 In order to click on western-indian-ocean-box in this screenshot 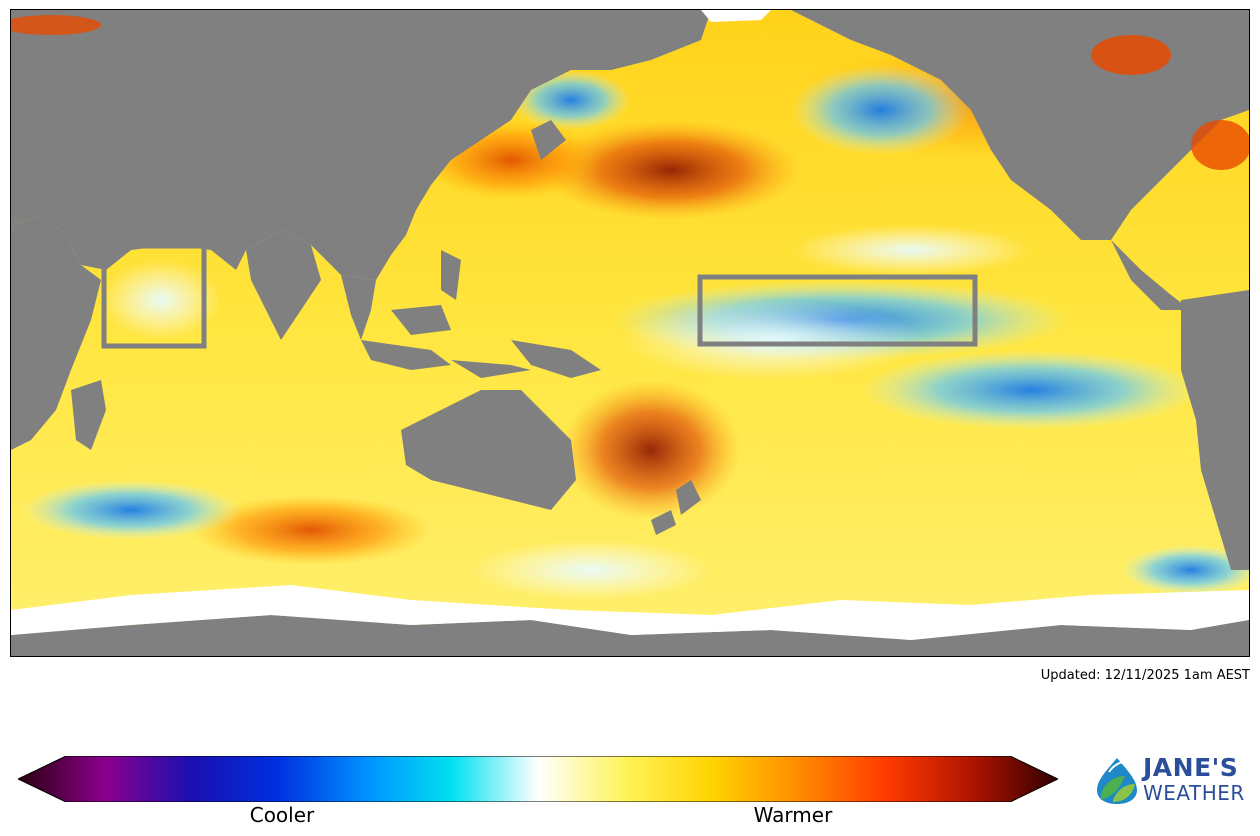, I will do `click(154, 296)`.